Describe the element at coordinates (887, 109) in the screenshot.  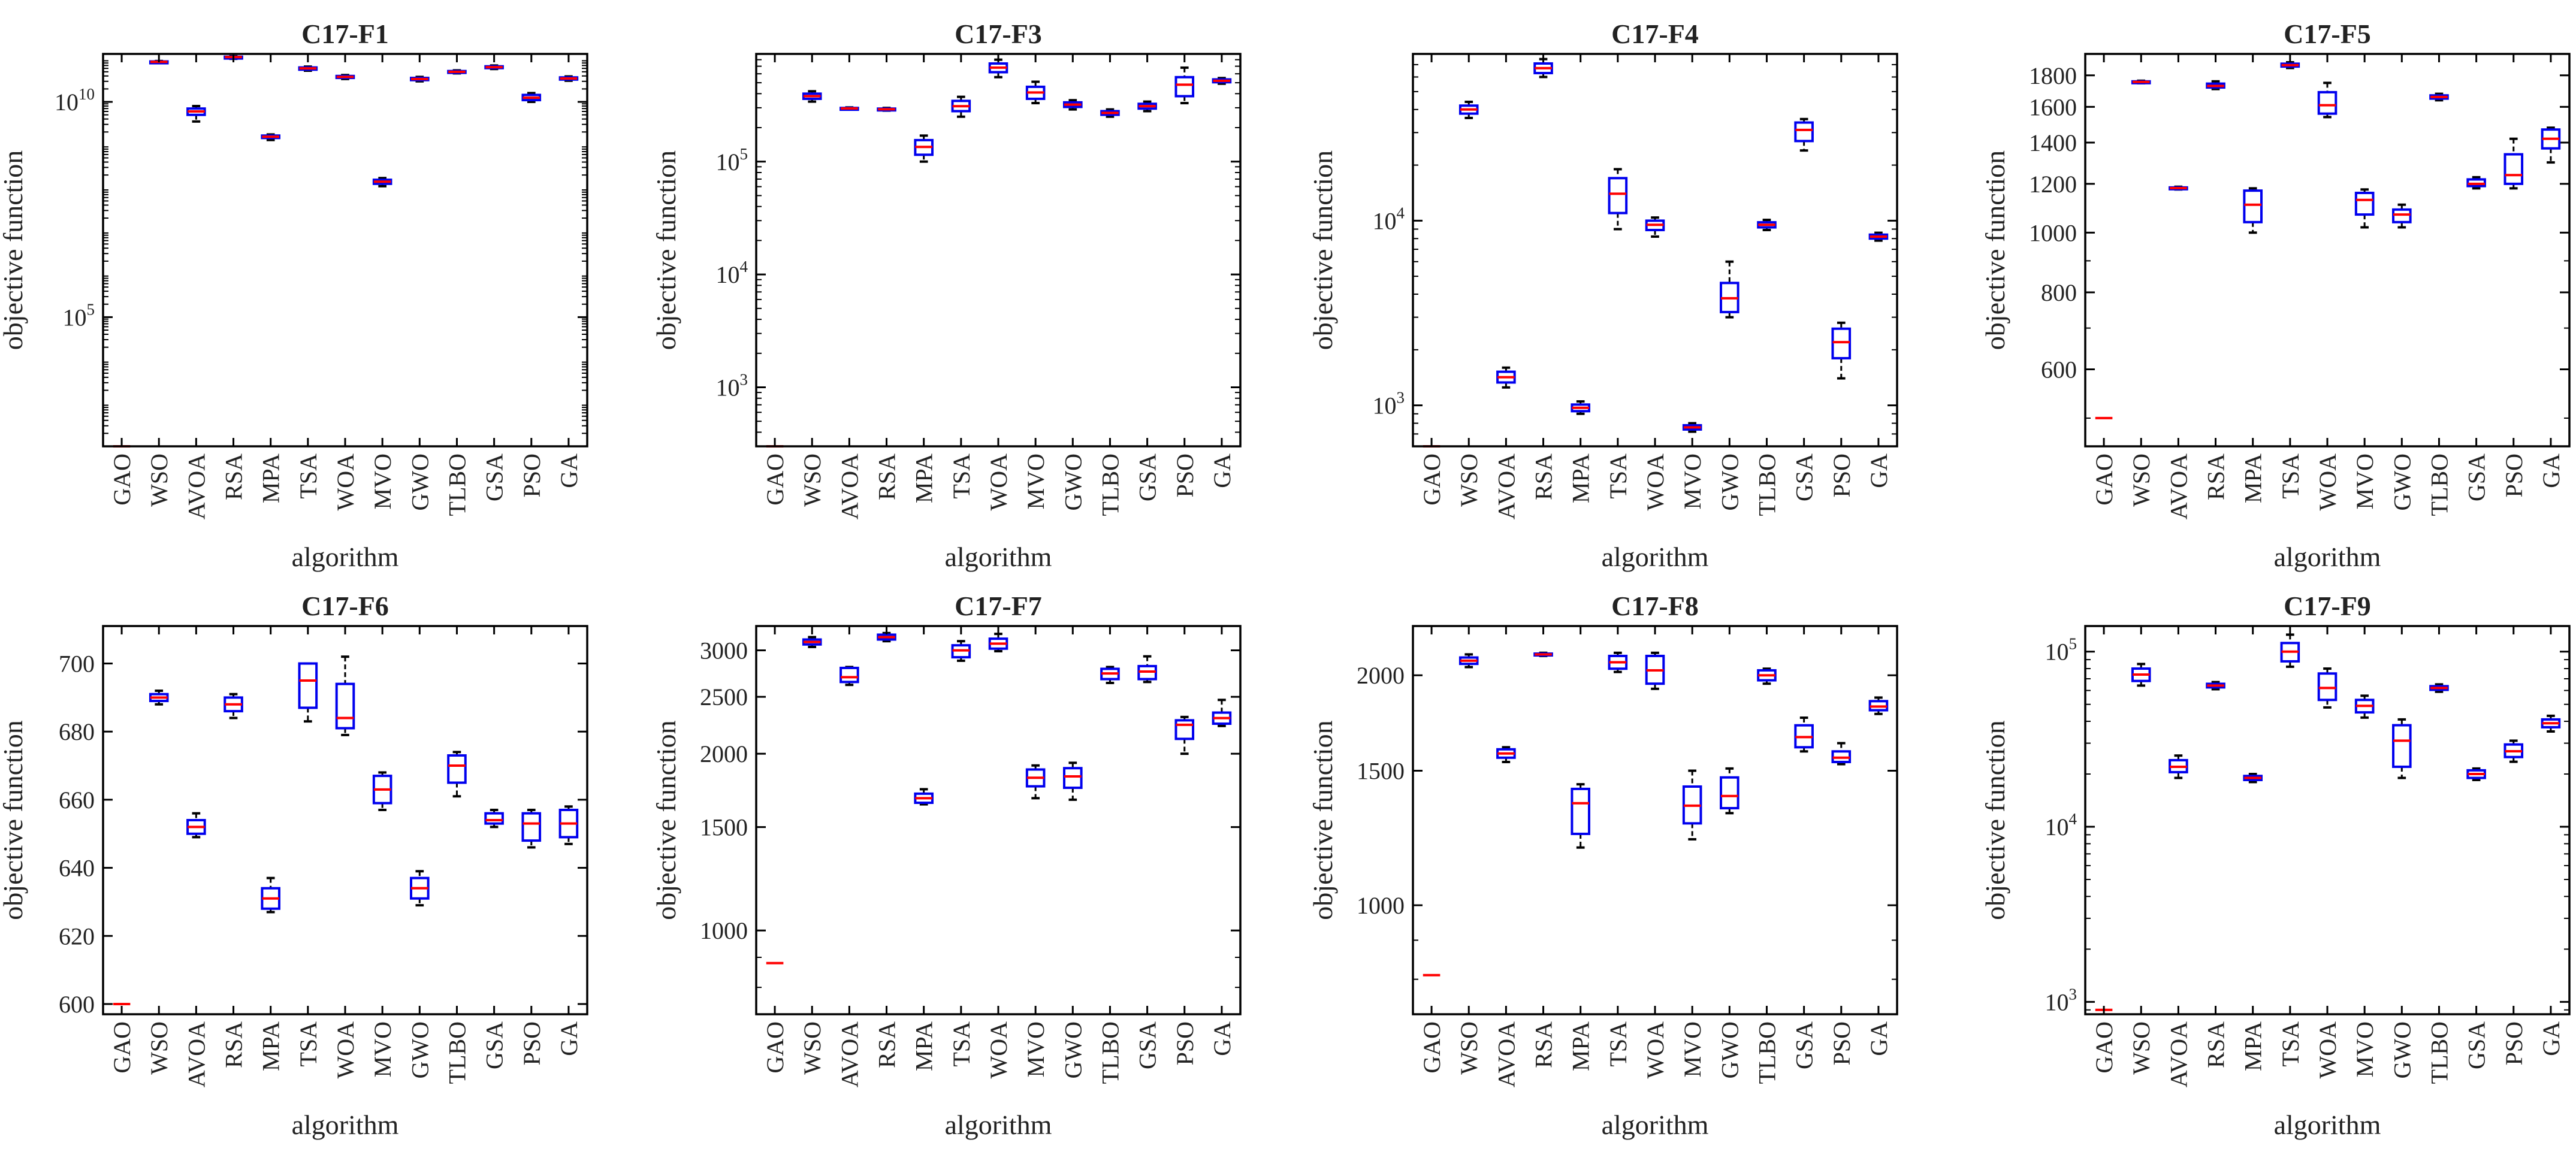
I see `box-rsa` at that location.